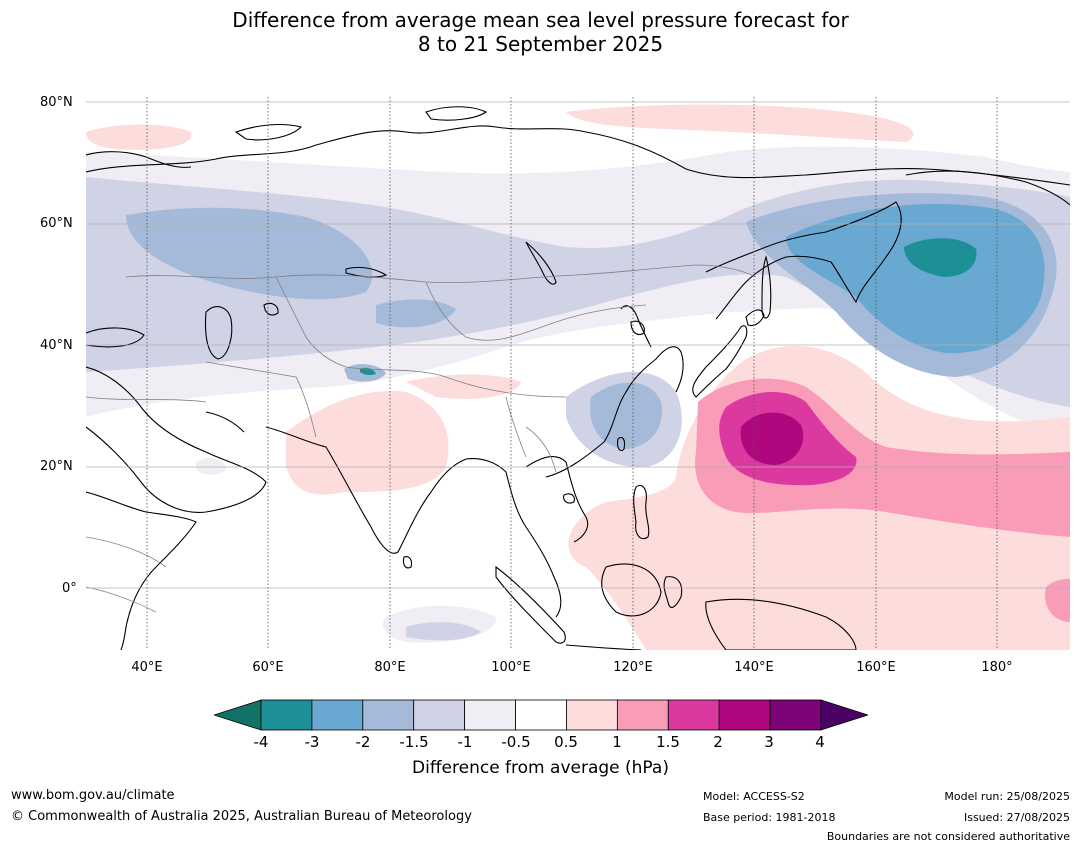 Image resolution: width=1081 pixels, height=850 pixels. I want to click on lat-label-80n: 80°N, so click(56, 102).